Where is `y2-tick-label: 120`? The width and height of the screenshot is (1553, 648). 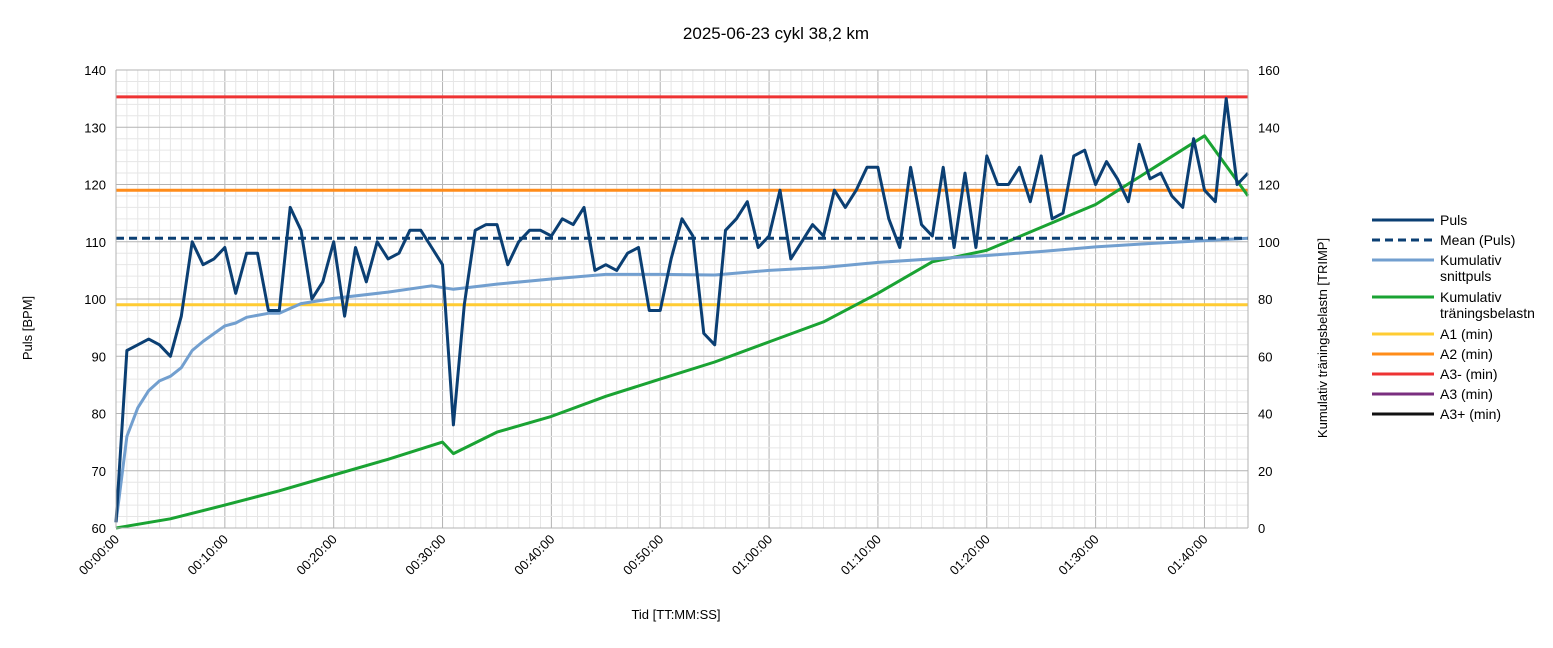 y2-tick-label: 120 is located at coordinates (1269, 185).